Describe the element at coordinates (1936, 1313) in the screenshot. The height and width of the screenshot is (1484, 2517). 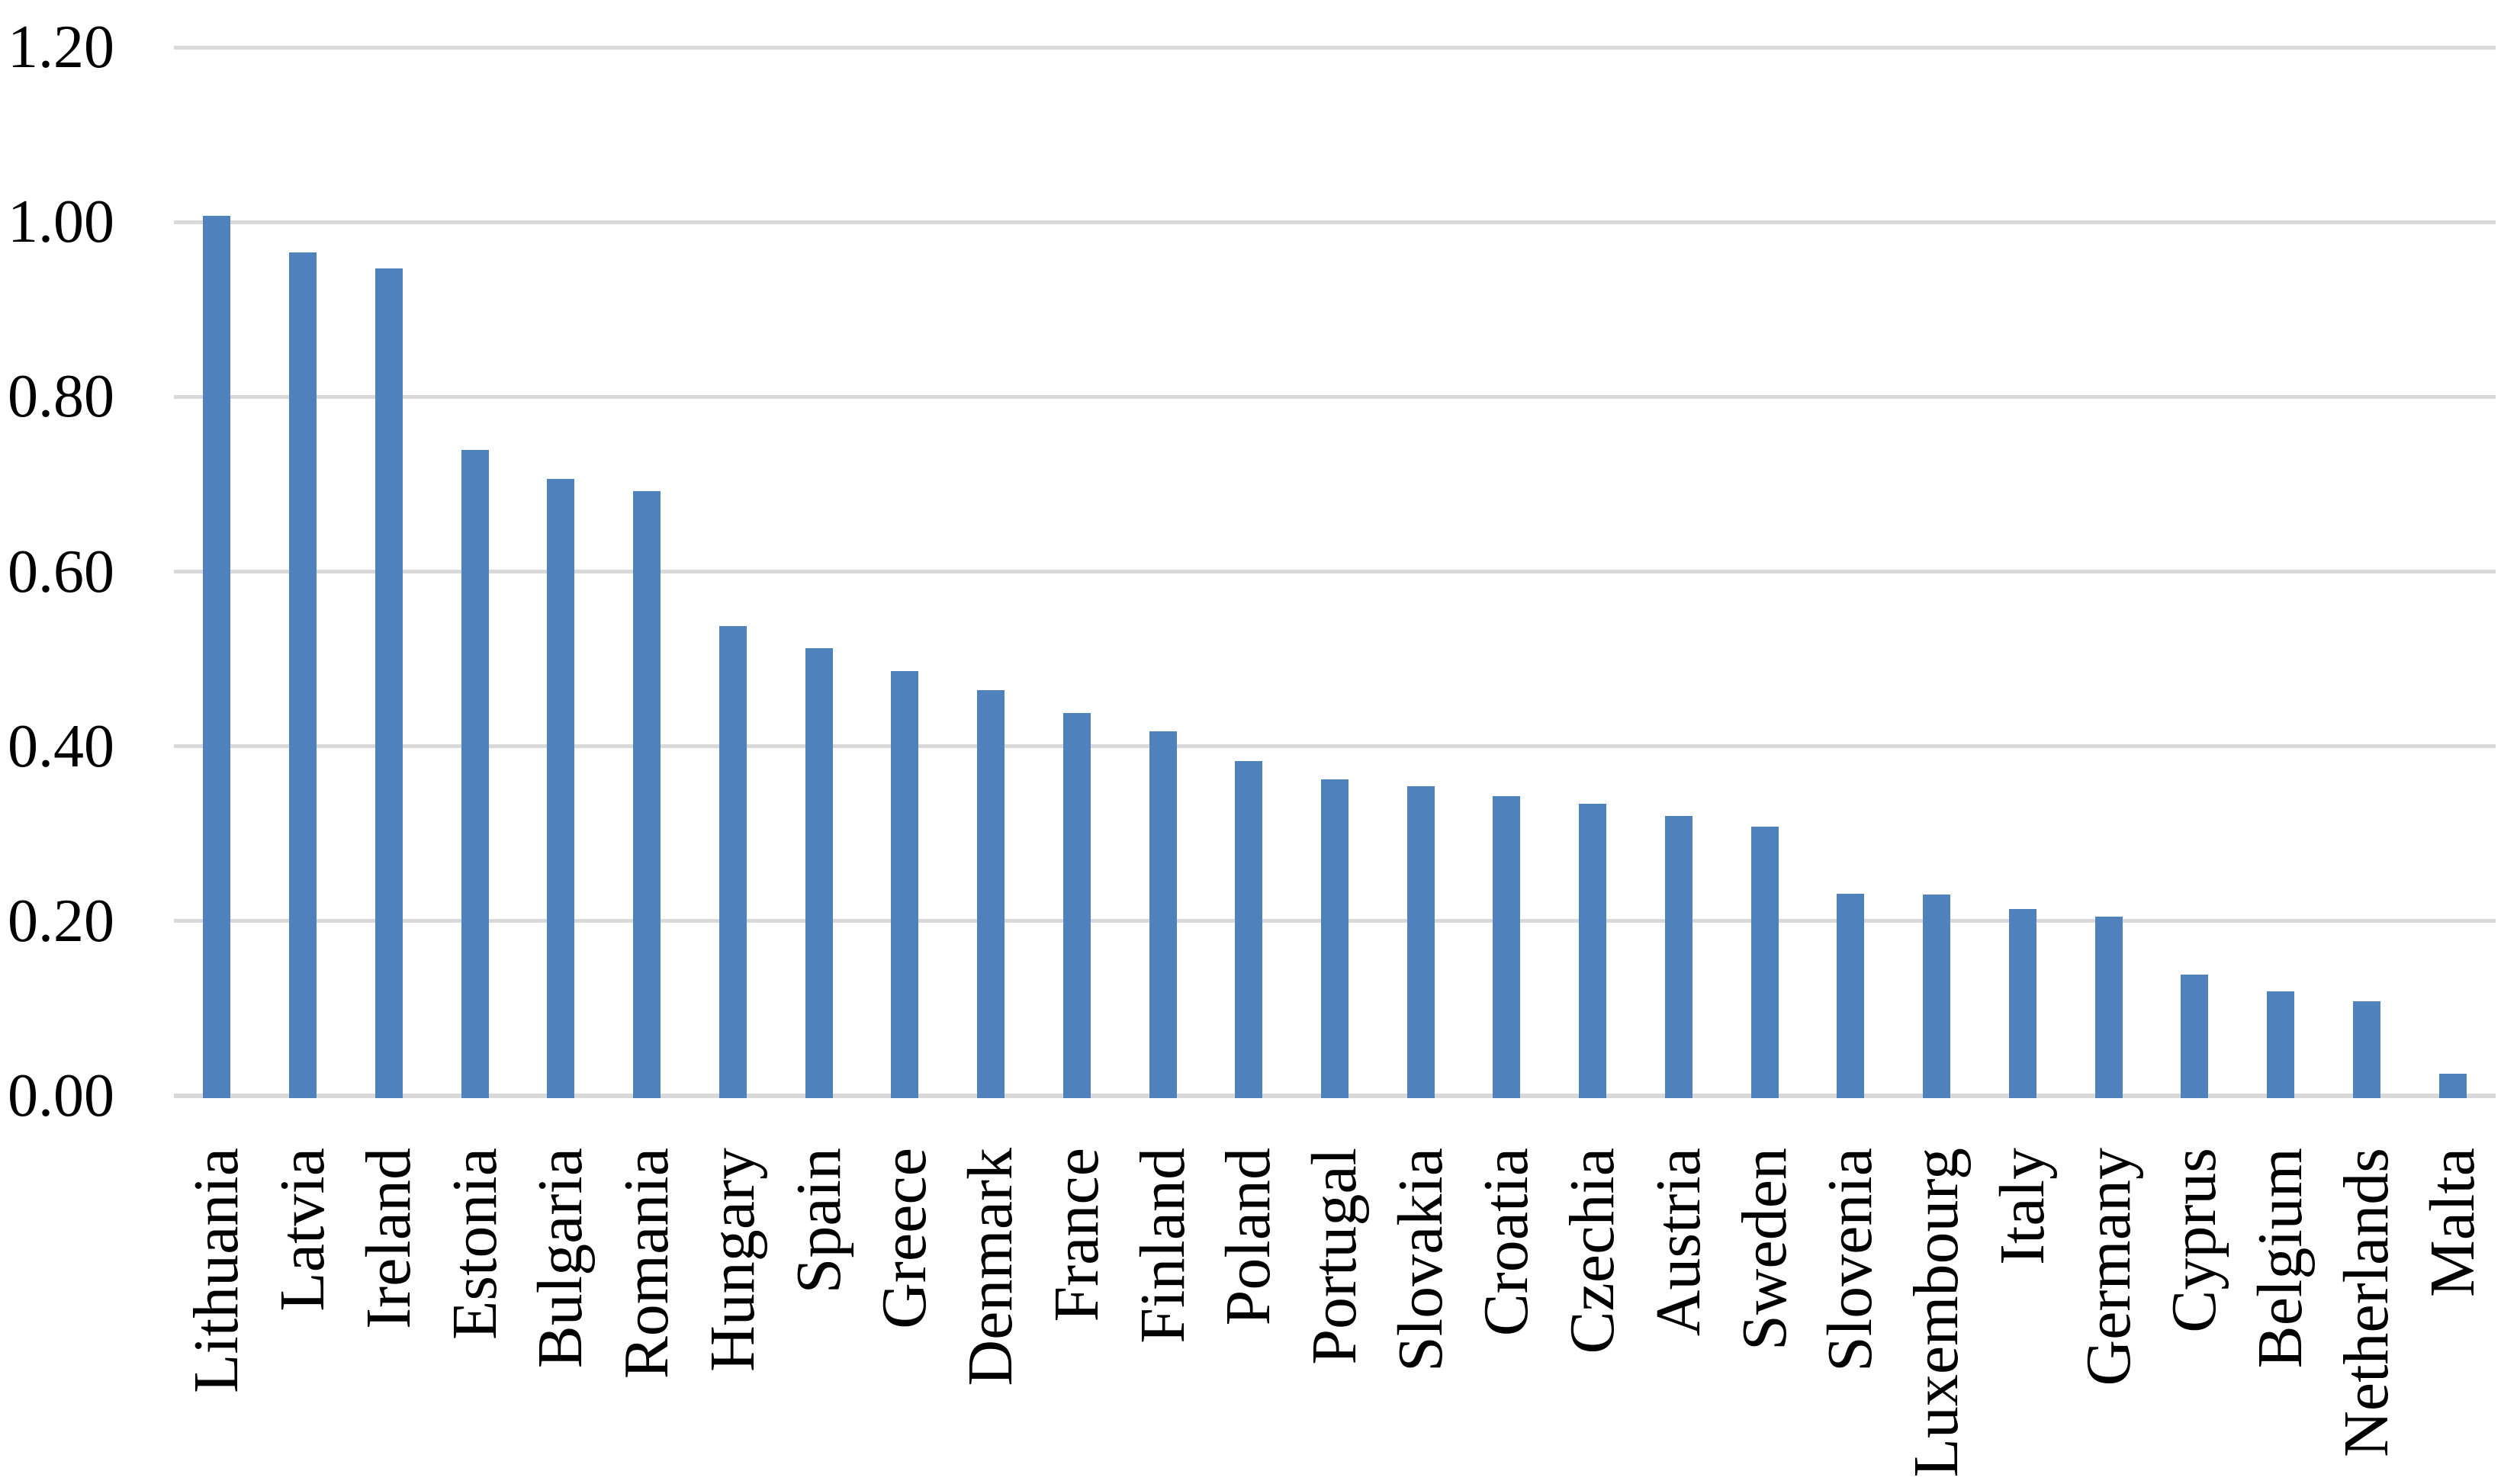
I see `x-category-label: Luxembourg` at that location.